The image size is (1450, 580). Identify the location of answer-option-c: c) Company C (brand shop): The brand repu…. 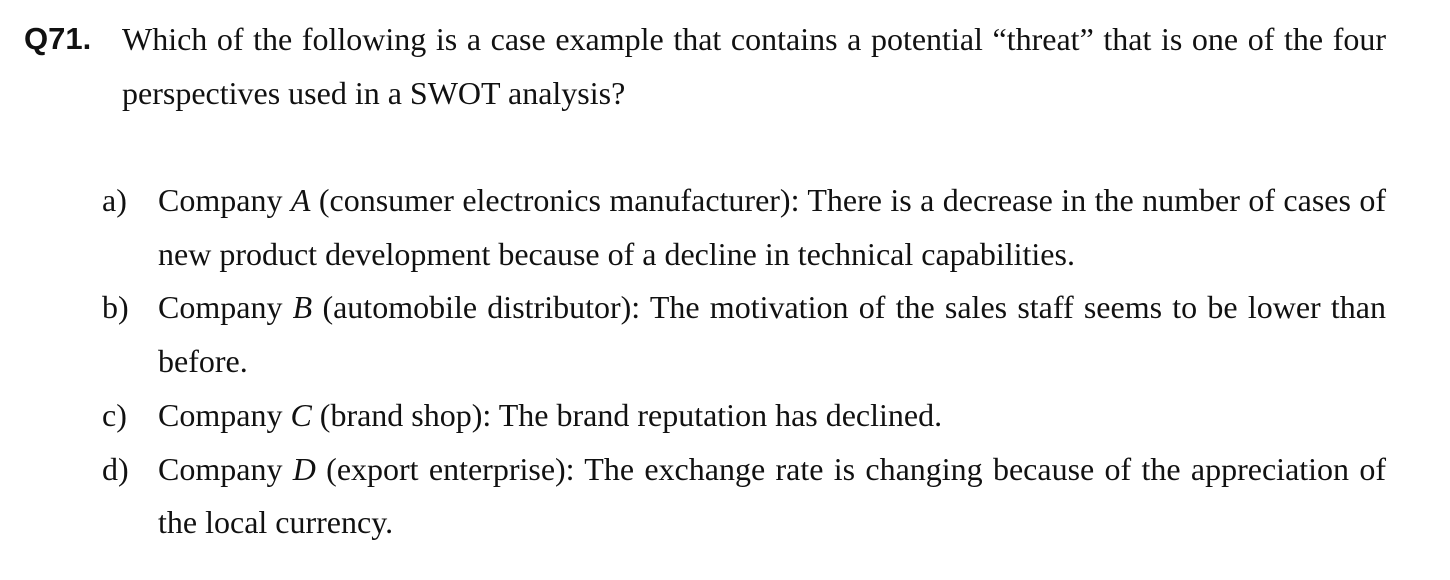
(744, 416).